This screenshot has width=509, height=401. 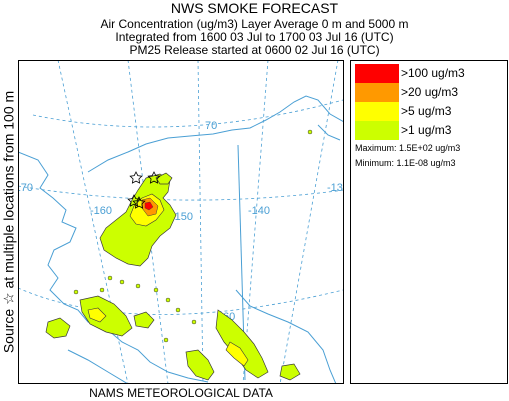 What do you see at coordinates (181, 193) in the screenshot?
I see `latitude-65-line` at bounding box center [181, 193].